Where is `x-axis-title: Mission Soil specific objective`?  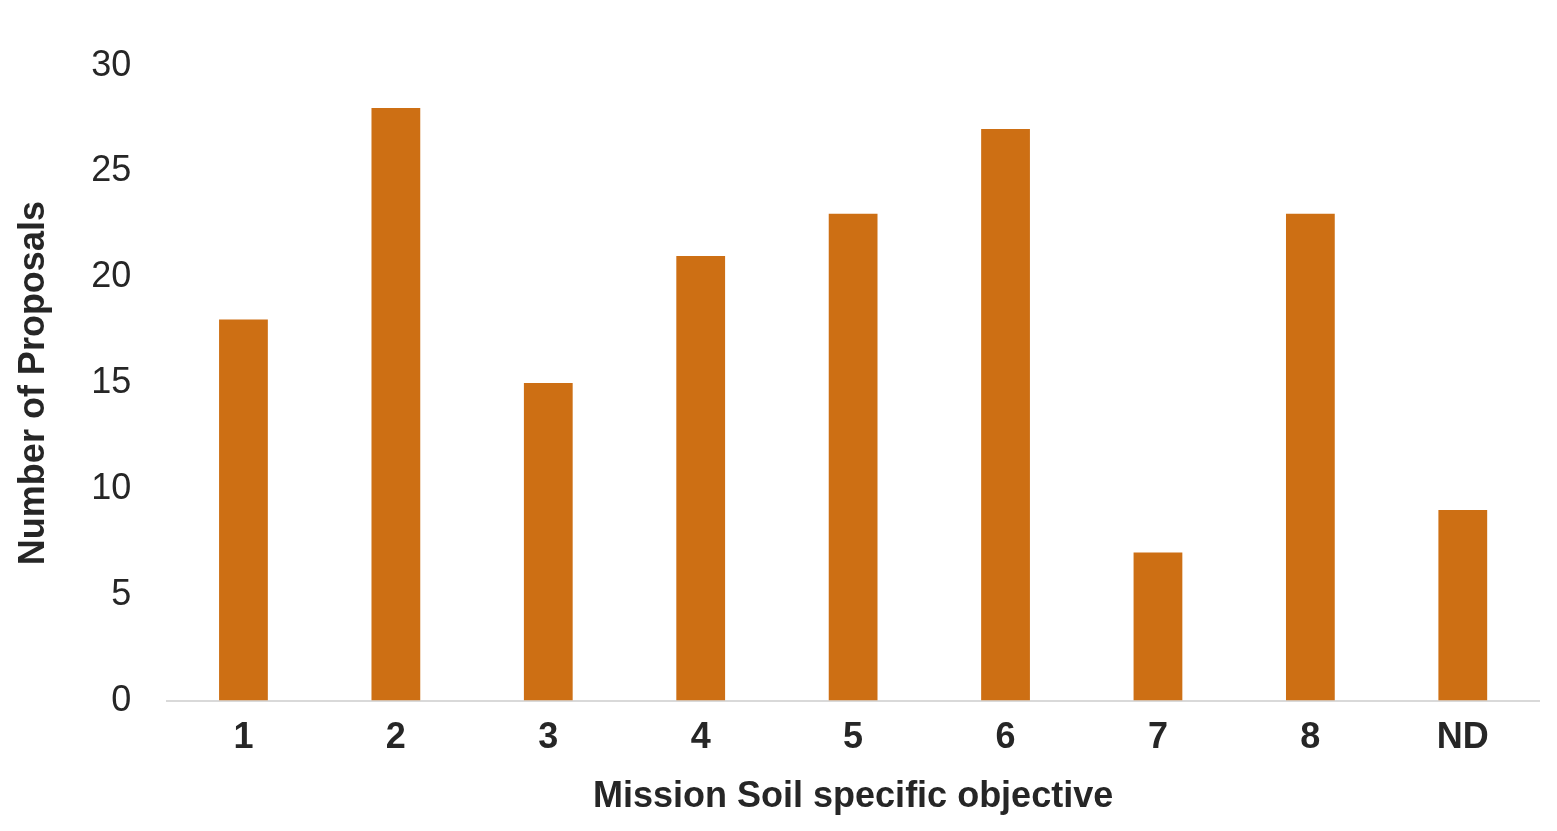
x-axis-title: Mission Soil specific objective is located at coordinates (853, 795).